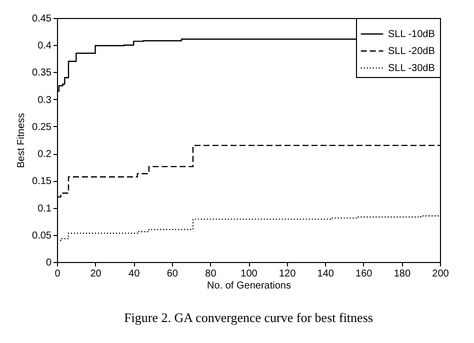 The height and width of the screenshot is (343, 474). What do you see at coordinates (42, 182) in the screenshot?
I see `y-tick-label: 0.15` at bounding box center [42, 182].